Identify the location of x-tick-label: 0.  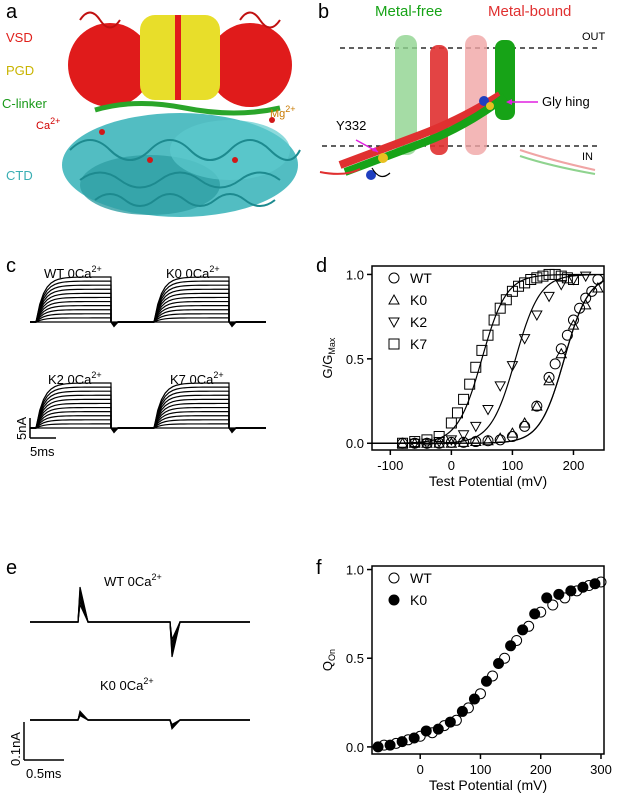
(451, 465).